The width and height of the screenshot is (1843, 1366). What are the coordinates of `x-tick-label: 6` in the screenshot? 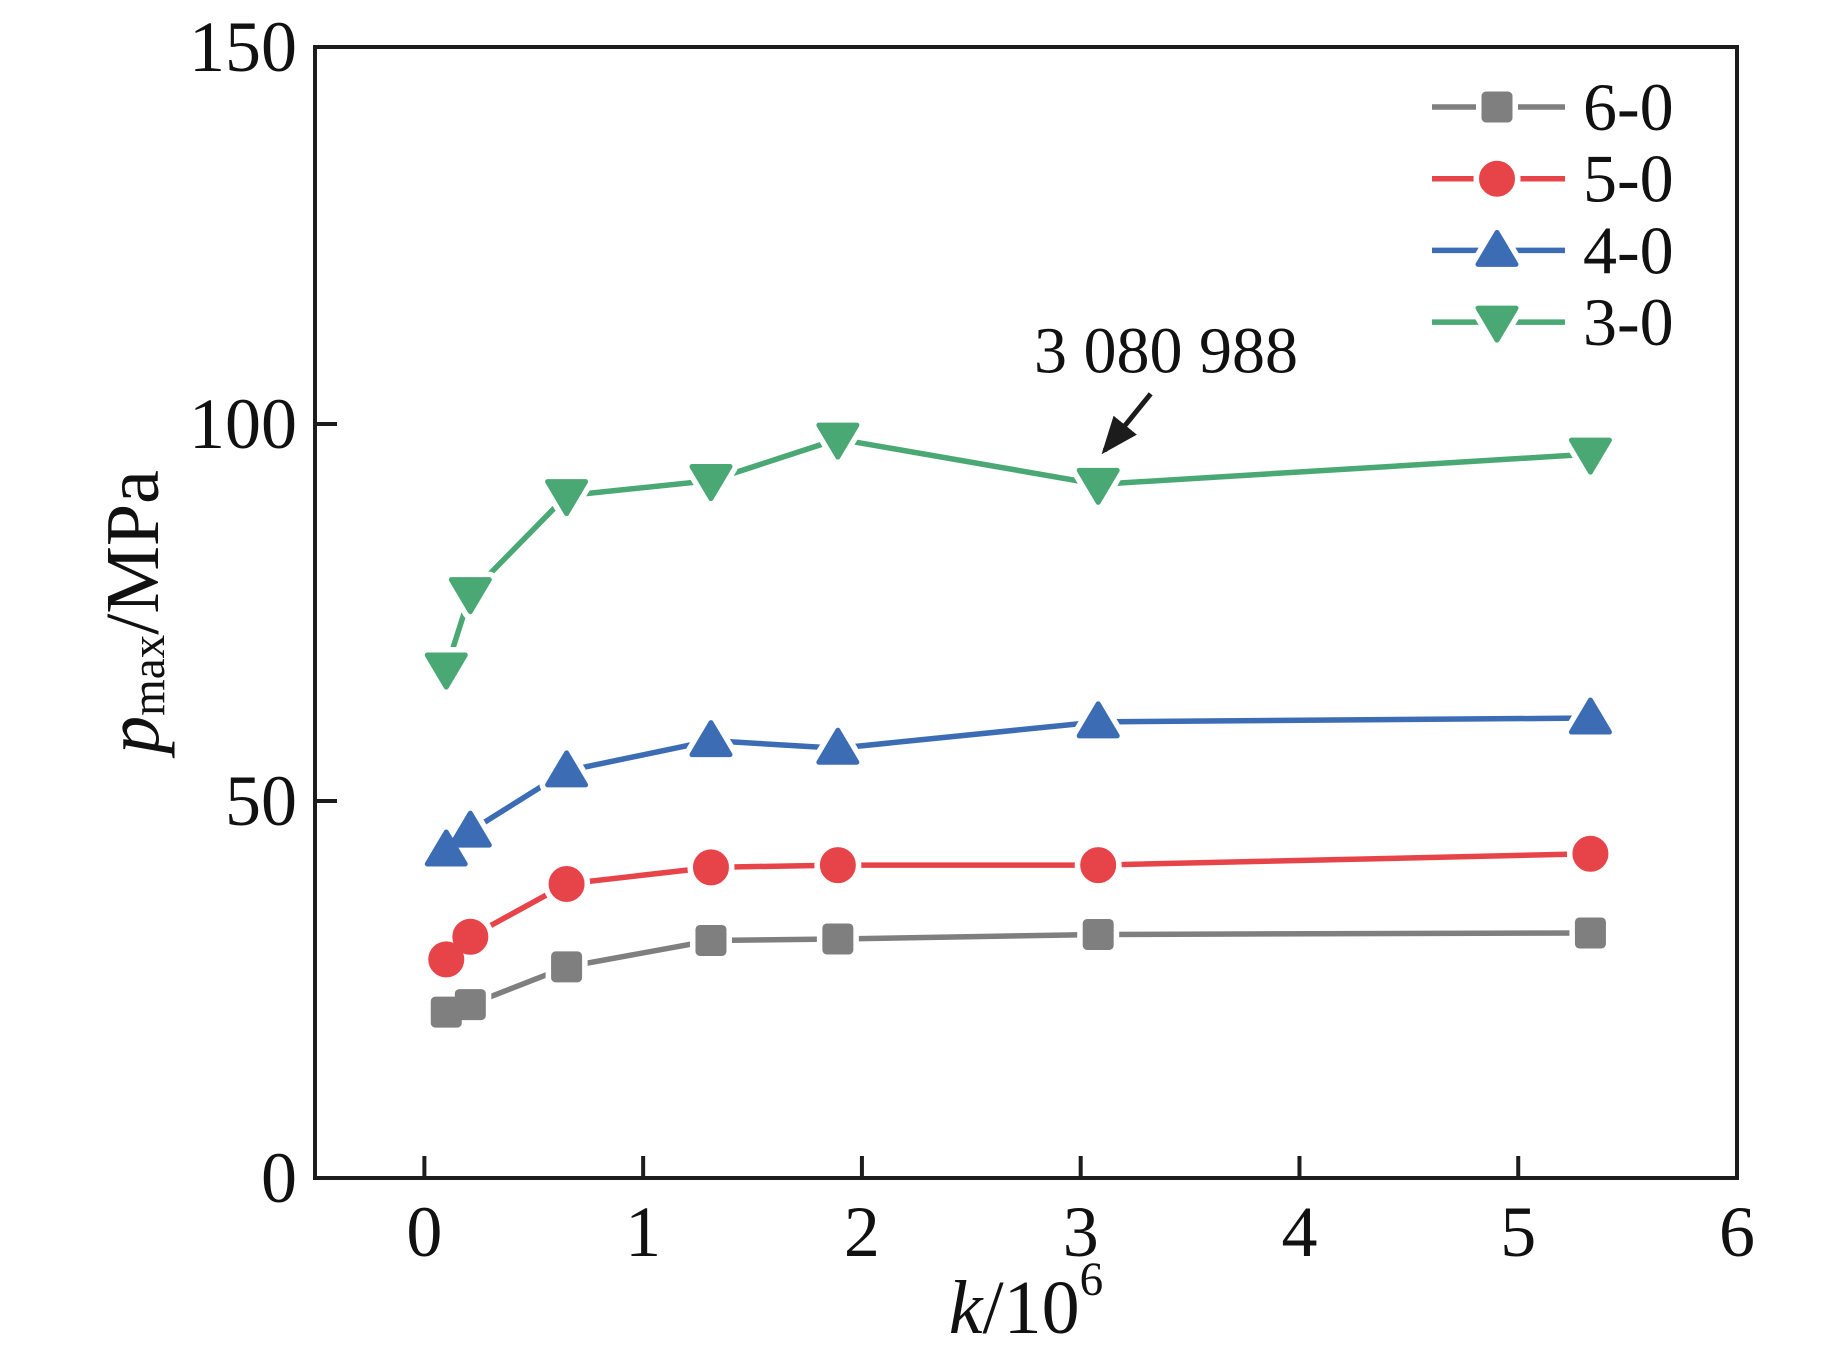 It's located at (1737, 1232).